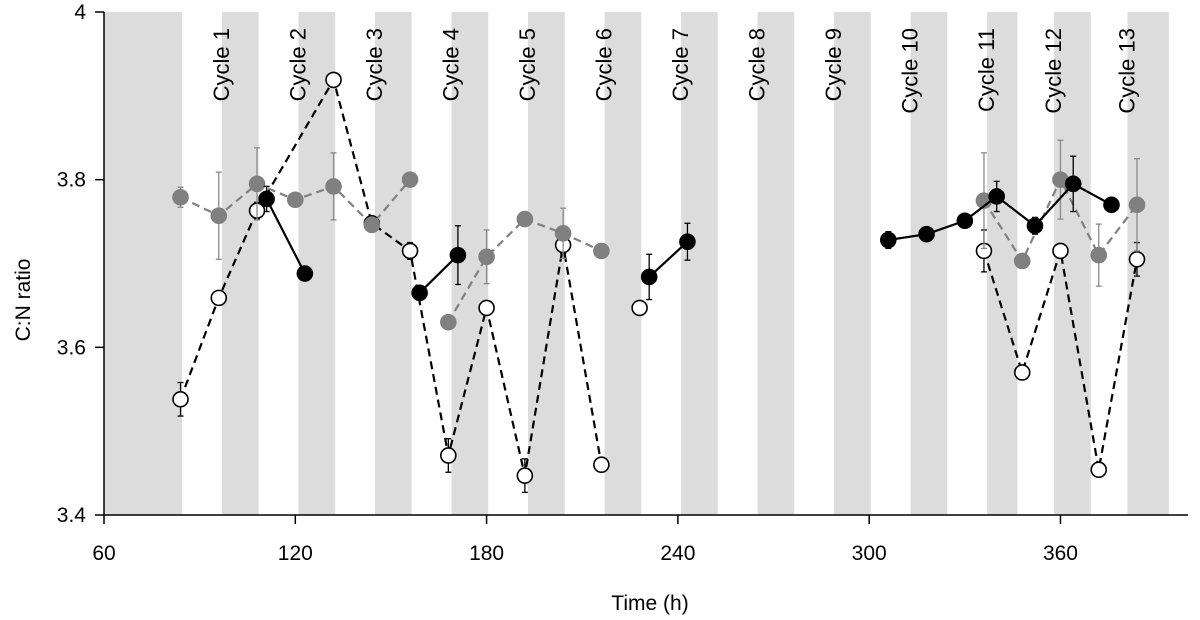 Image resolution: width=1200 pixels, height=620 pixels. Describe the element at coordinates (374, 64) in the screenshot. I see `cycle-label: Cycle 3` at that location.